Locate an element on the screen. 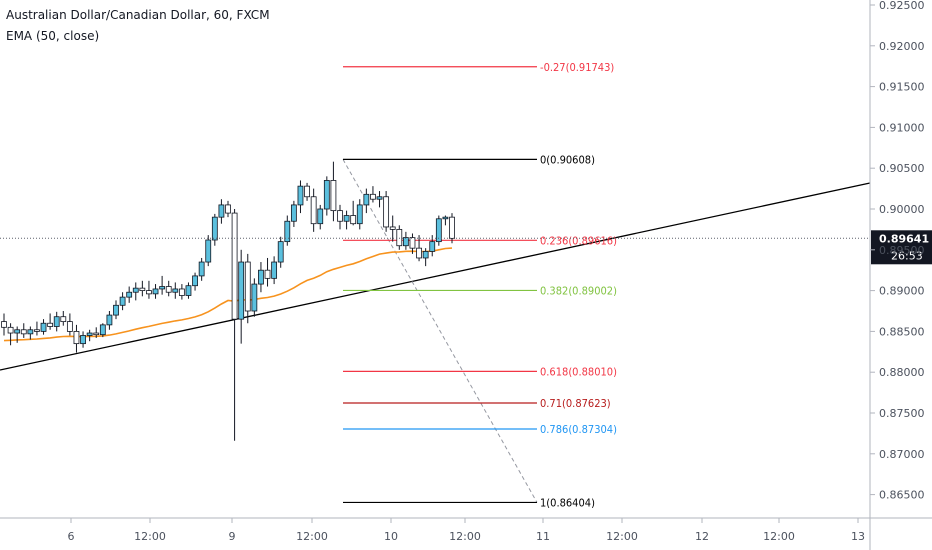  y-tick-label: 0.89500 is located at coordinates (902, 250).